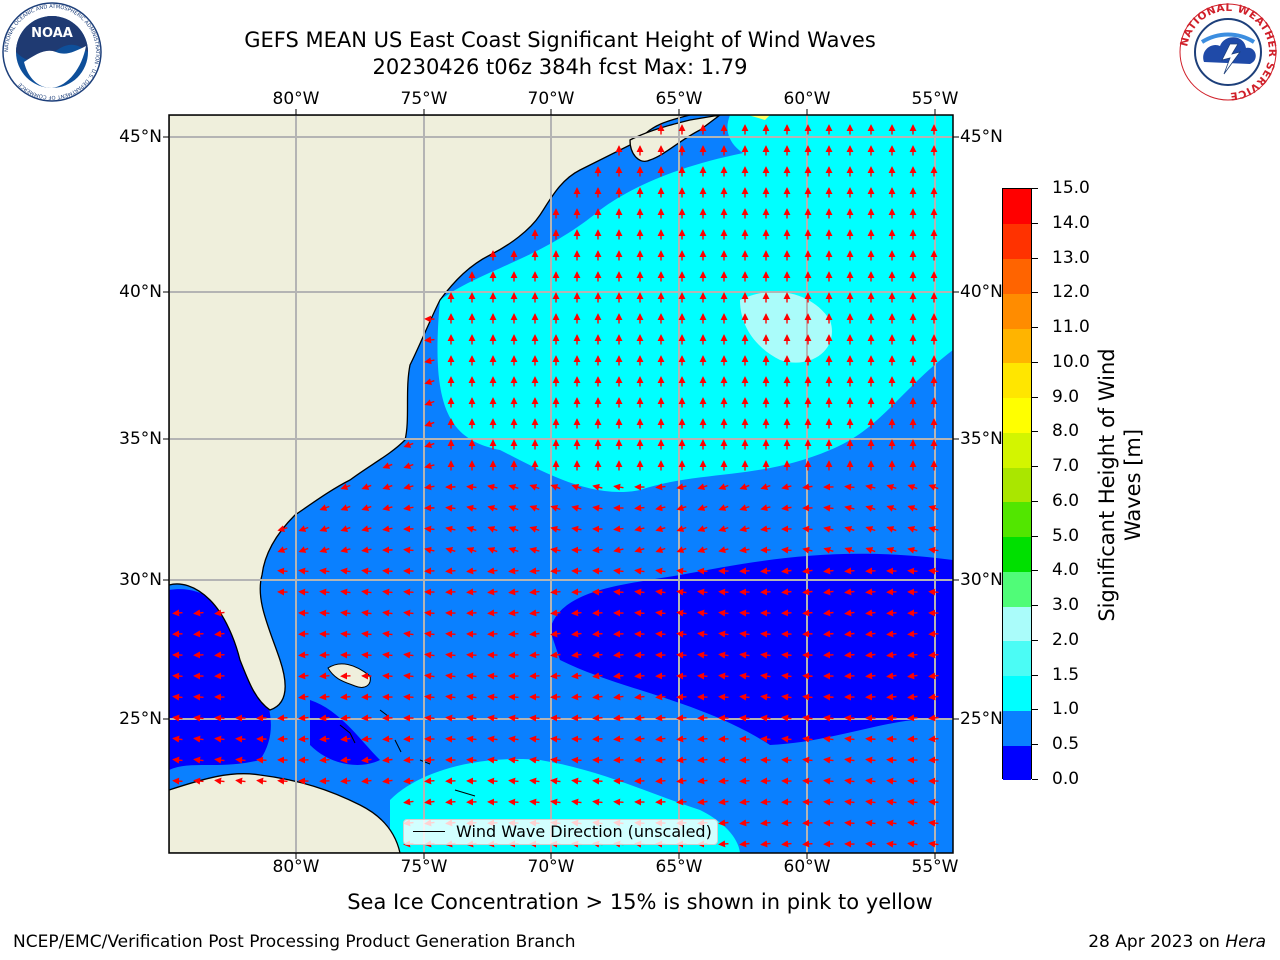 This screenshot has width=1280, height=960. What do you see at coordinates (140, 292) in the screenshot?
I see `lat-label-left: 40°N` at bounding box center [140, 292].